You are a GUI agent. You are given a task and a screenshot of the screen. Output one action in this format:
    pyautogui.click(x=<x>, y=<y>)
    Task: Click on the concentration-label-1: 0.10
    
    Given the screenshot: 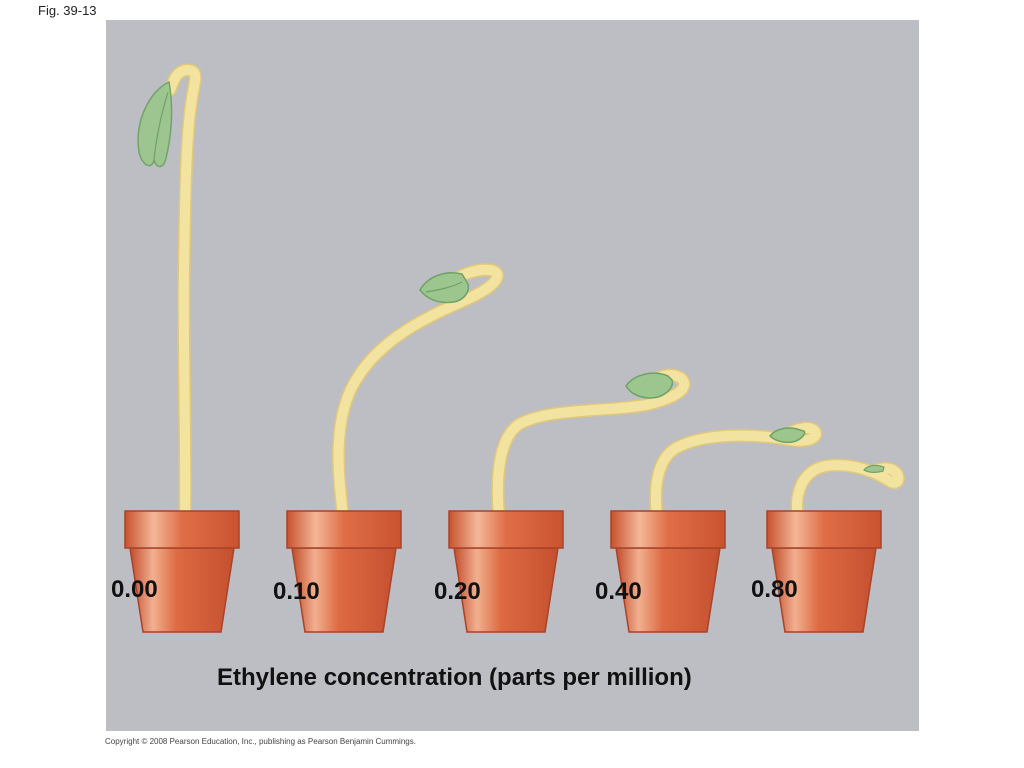 What is the action you would take?
    pyautogui.click(x=296, y=591)
    